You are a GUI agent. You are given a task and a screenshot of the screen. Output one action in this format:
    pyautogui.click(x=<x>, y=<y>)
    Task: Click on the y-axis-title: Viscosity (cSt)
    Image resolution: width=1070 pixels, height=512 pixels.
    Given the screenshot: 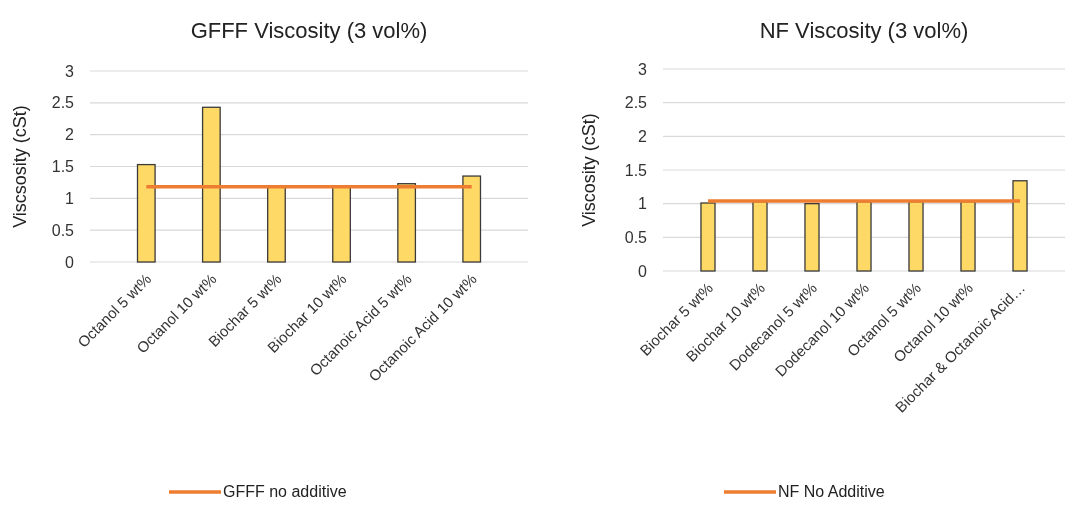 What is the action you would take?
    pyautogui.click(x=589, y=170)
    